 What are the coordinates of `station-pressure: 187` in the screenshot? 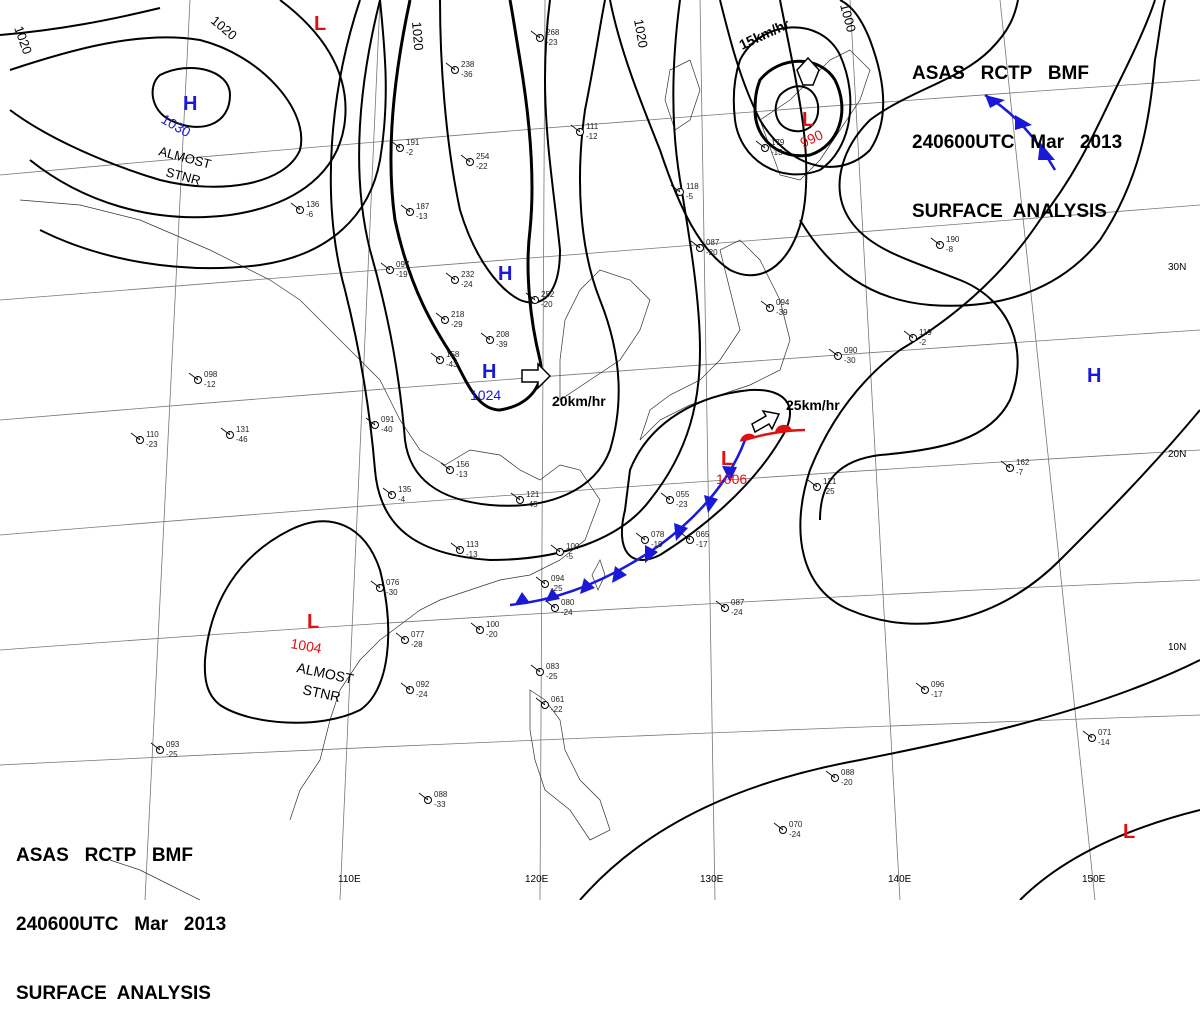 It's located at (423, 206).